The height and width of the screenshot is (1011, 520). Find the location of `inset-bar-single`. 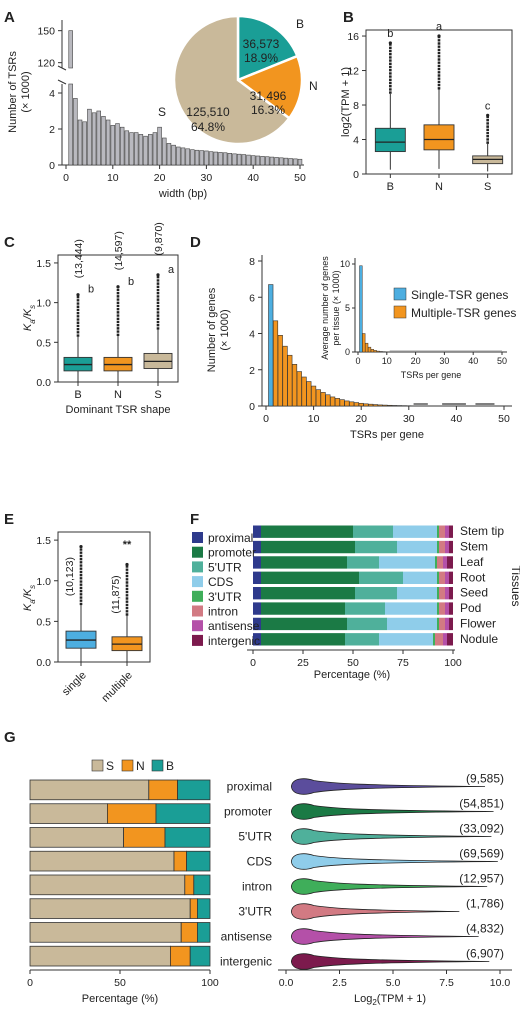

inset-bar-single is located at coordinates (361, 309).